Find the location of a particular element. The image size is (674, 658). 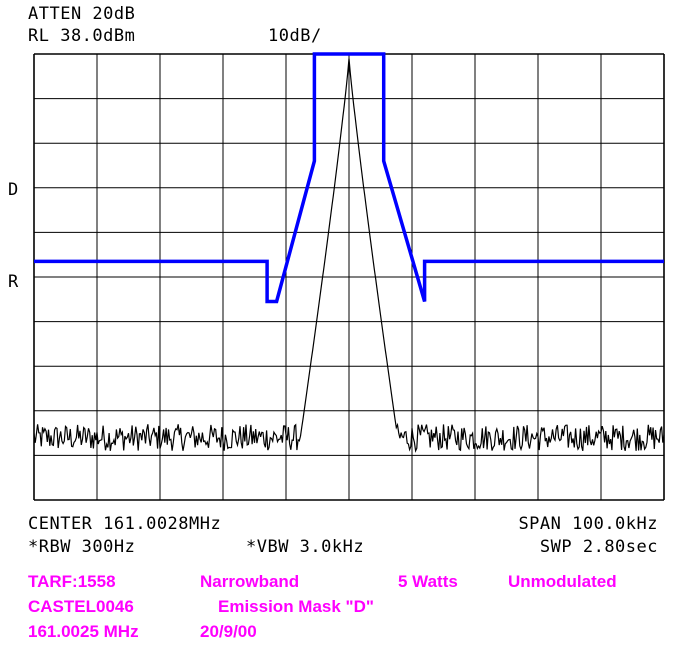

attenuation-label: ATTEN 20dB is located at coordinates (82, 14).